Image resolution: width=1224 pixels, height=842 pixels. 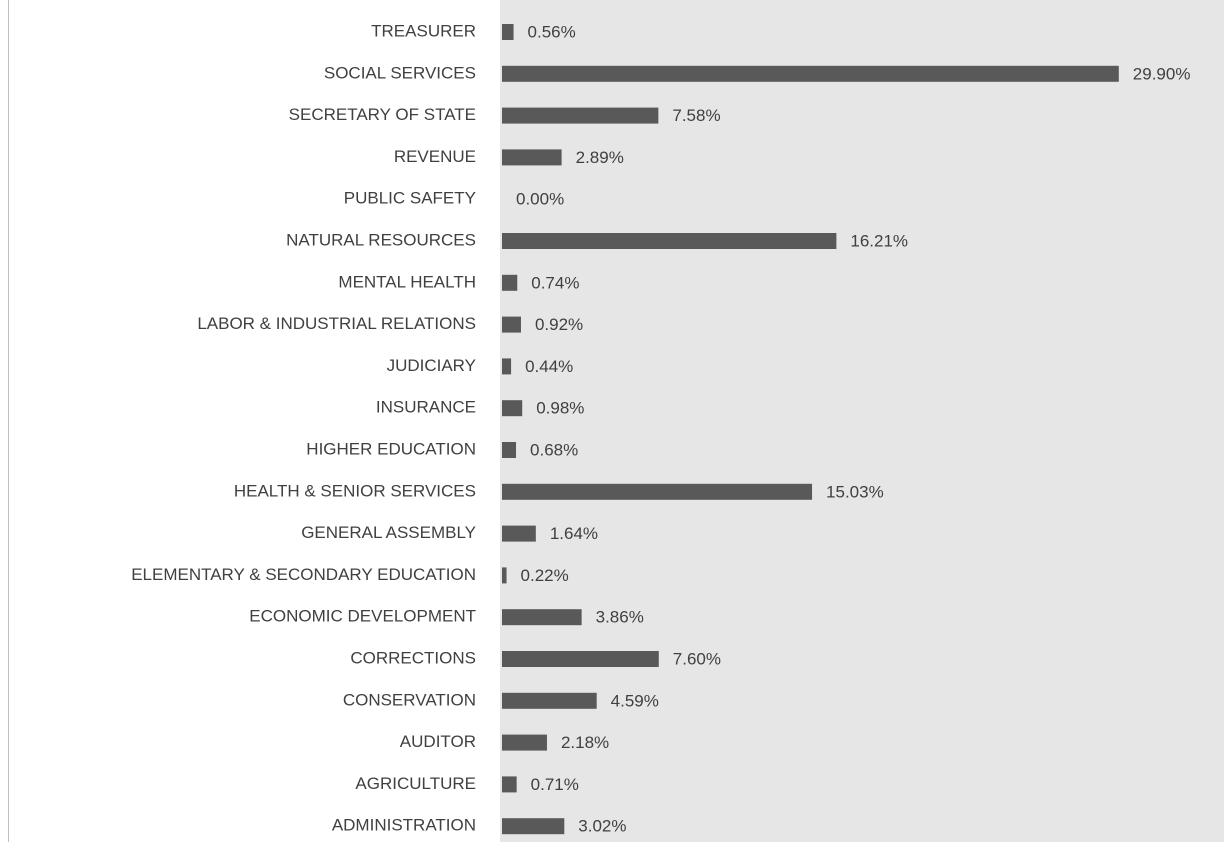 I want to click on y-tick-label: JUDICIARY, so click(x=431, y=365).